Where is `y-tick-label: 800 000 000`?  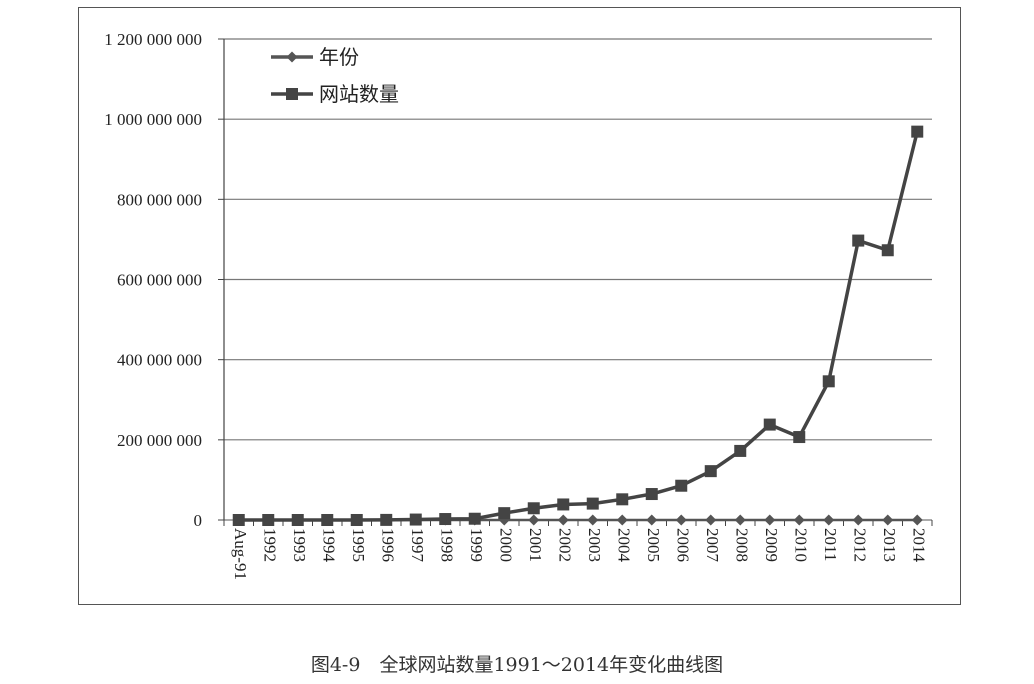
y-tick-label: 800 000 000 is located at coordinates (159, 199).